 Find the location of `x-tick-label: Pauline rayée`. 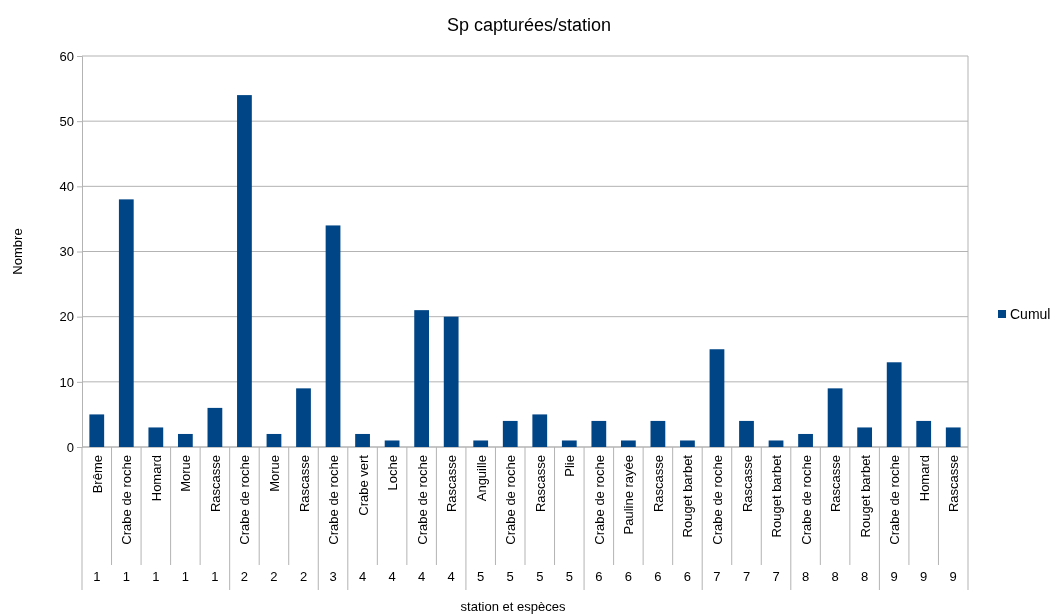

x-tick-label: Pauline rayée is located at coordinates (629, 495).